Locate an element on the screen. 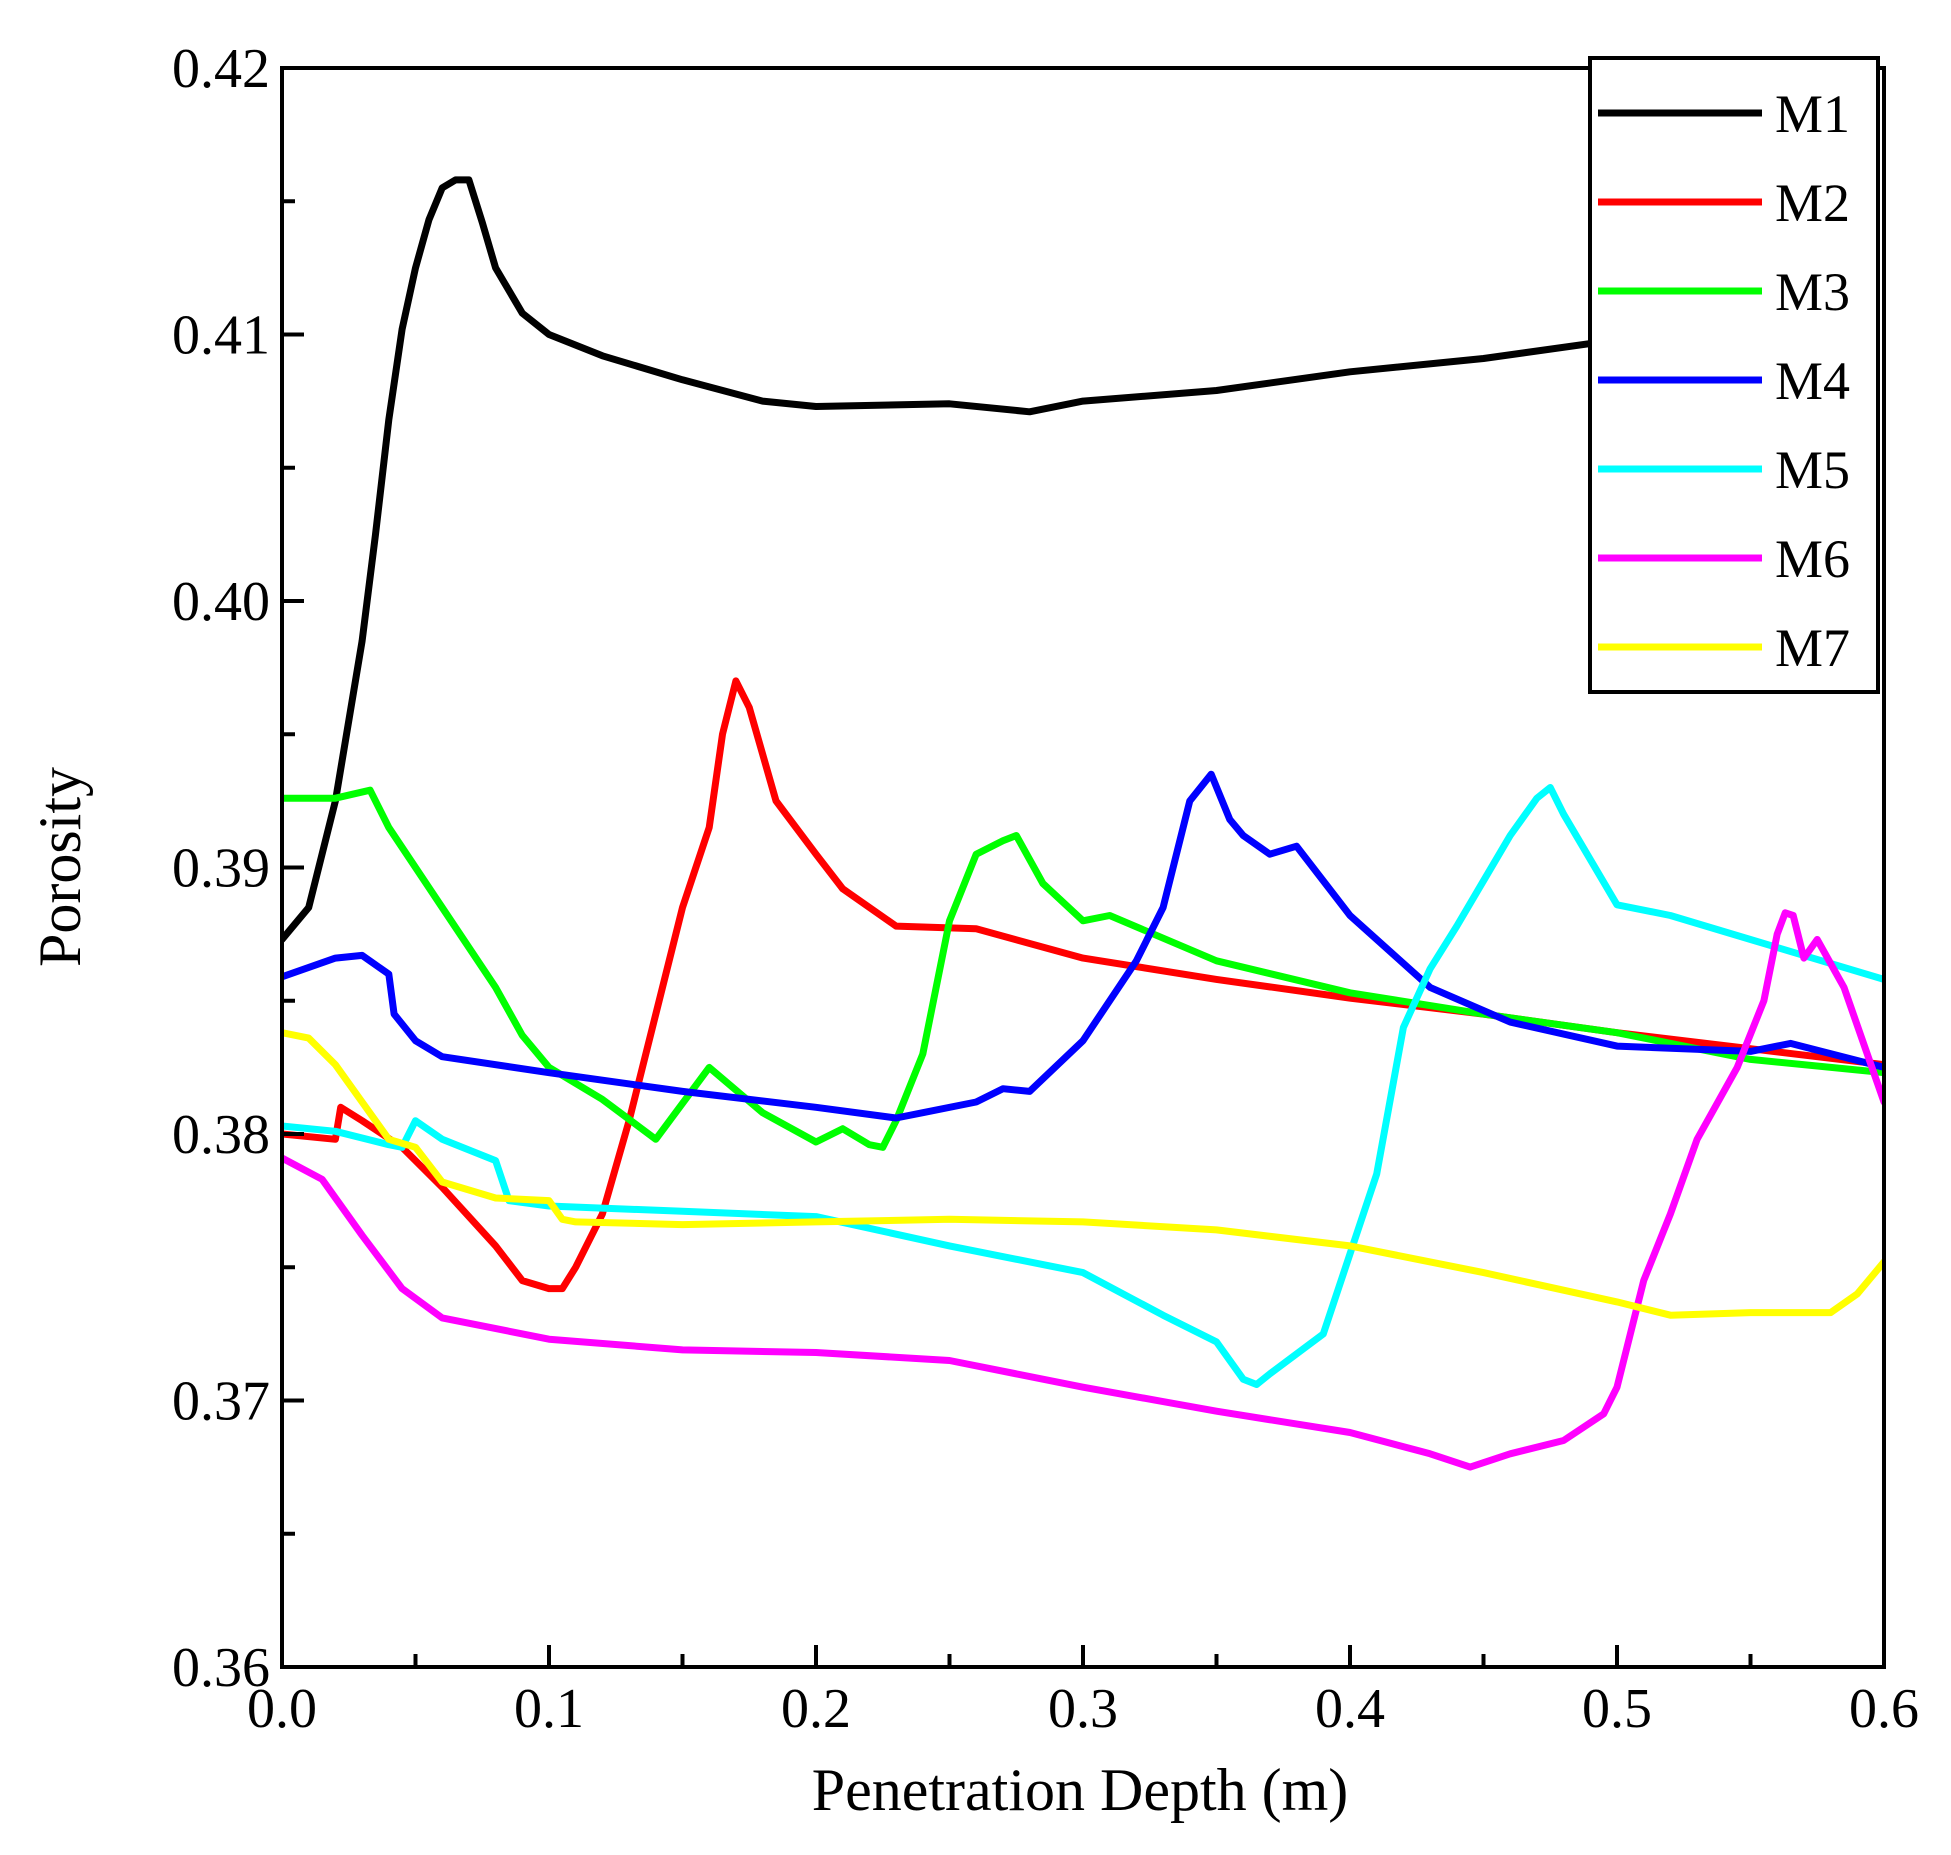  y-axis: 0.36 0.37 0.38 0.39 0.40 0.41 0.42 is located at coordinates (238, 868).